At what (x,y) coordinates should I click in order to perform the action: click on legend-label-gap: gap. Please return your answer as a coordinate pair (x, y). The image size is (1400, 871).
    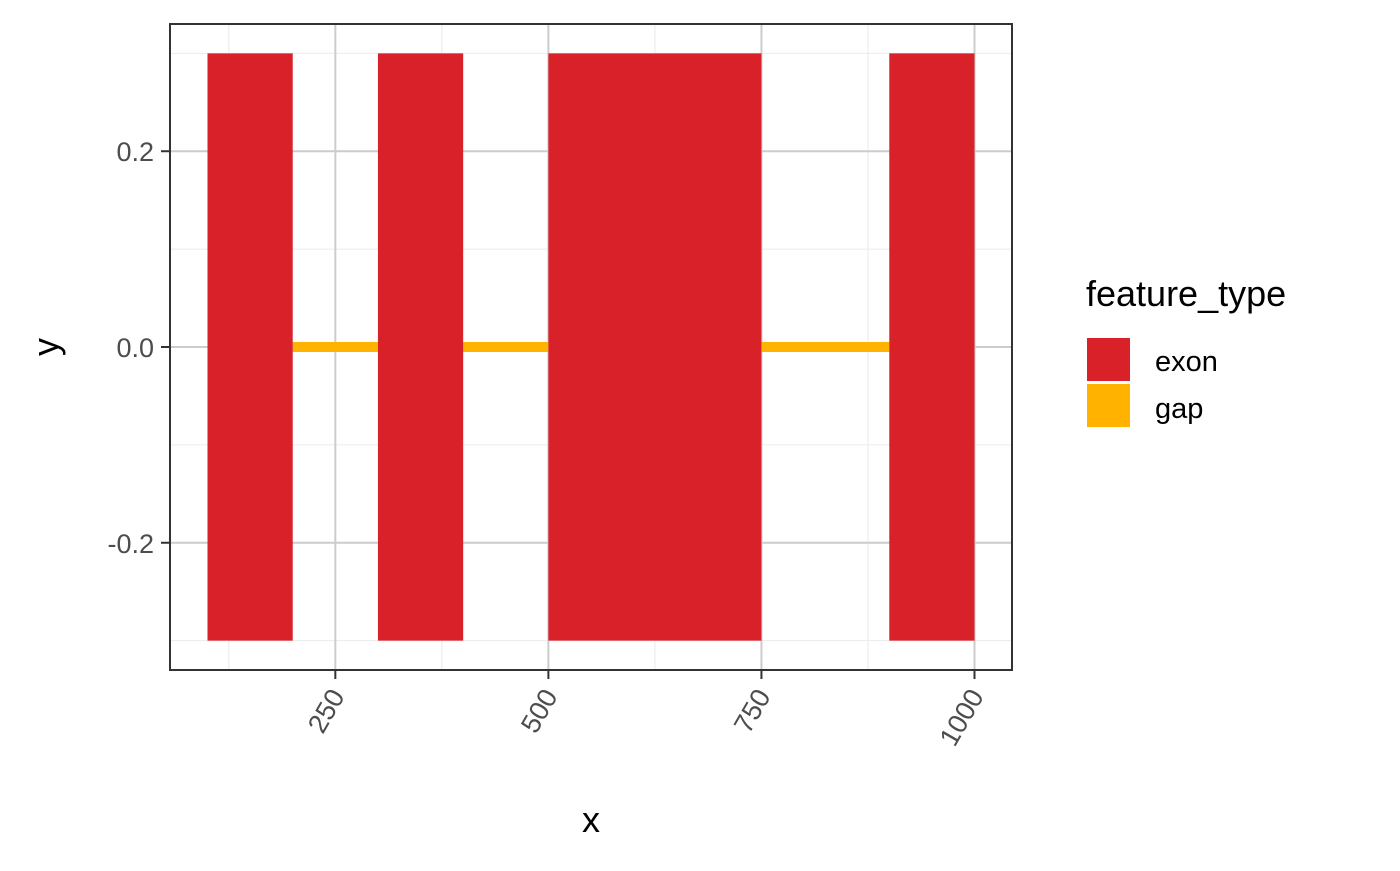
    Looking at the image, I should click on (1179, 409).